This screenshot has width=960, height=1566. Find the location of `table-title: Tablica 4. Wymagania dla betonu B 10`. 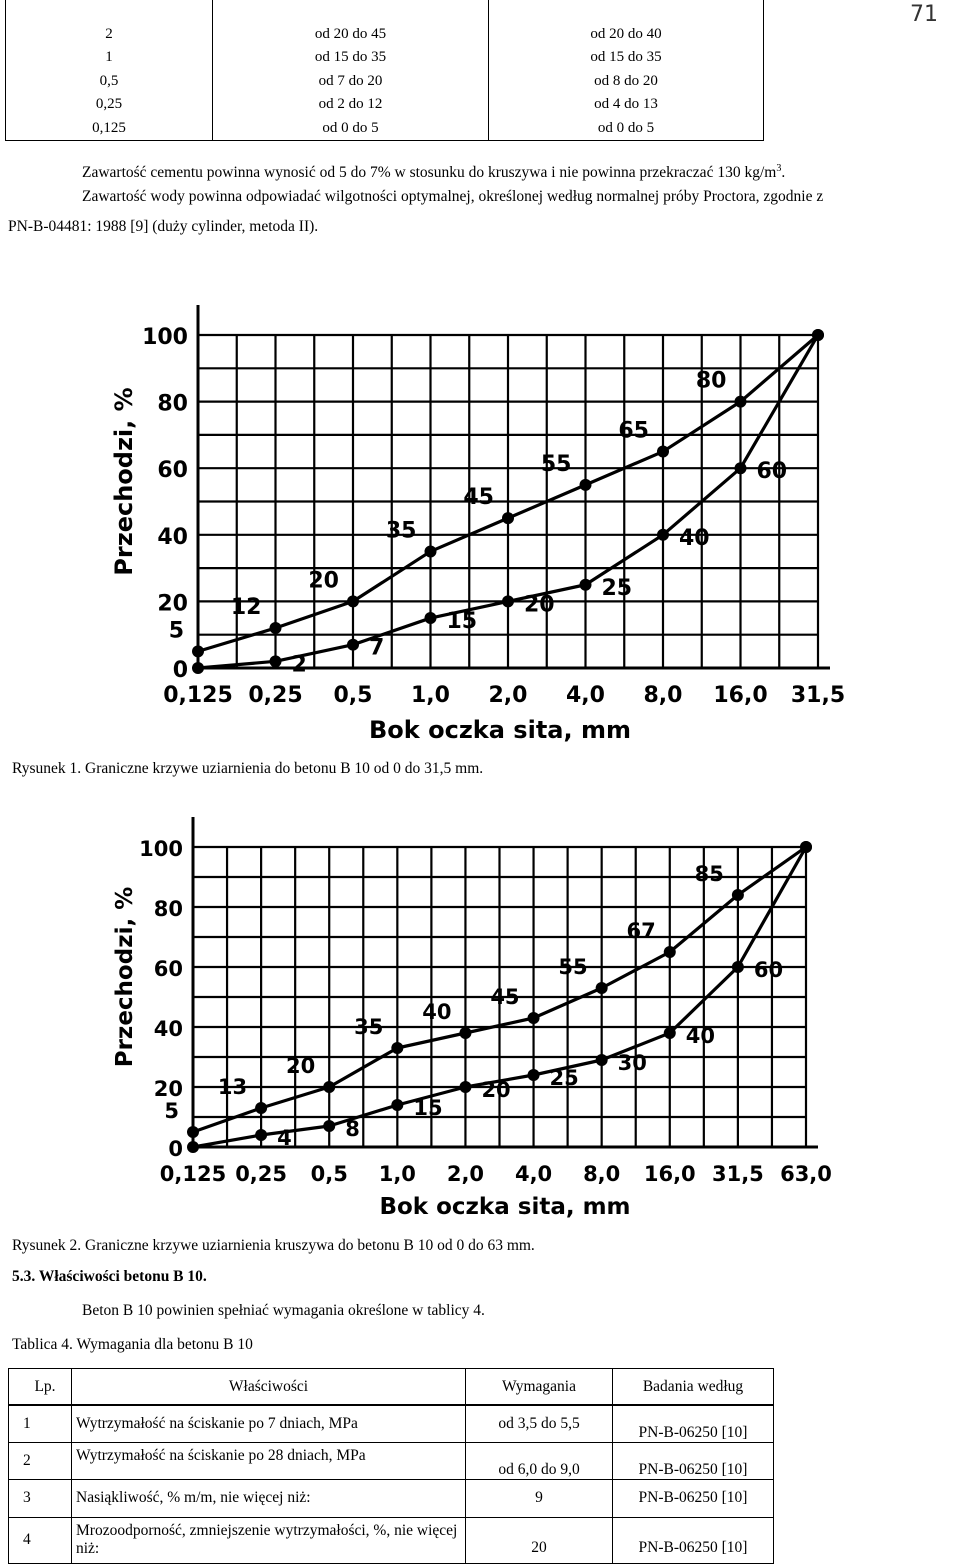

table-title: Tablica 4. Wymagania dla betonu B 10 is located at coordinates (132, 1344).